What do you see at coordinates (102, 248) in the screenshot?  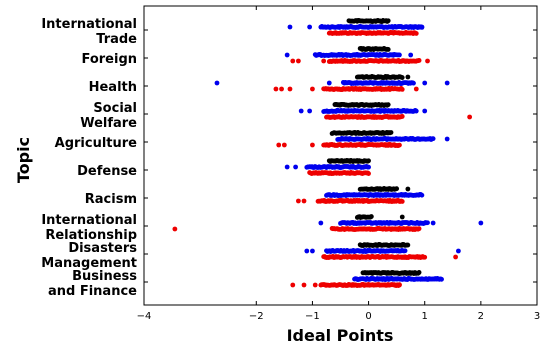 I see `category-label: Disasters` at bounding box center [102, 248].